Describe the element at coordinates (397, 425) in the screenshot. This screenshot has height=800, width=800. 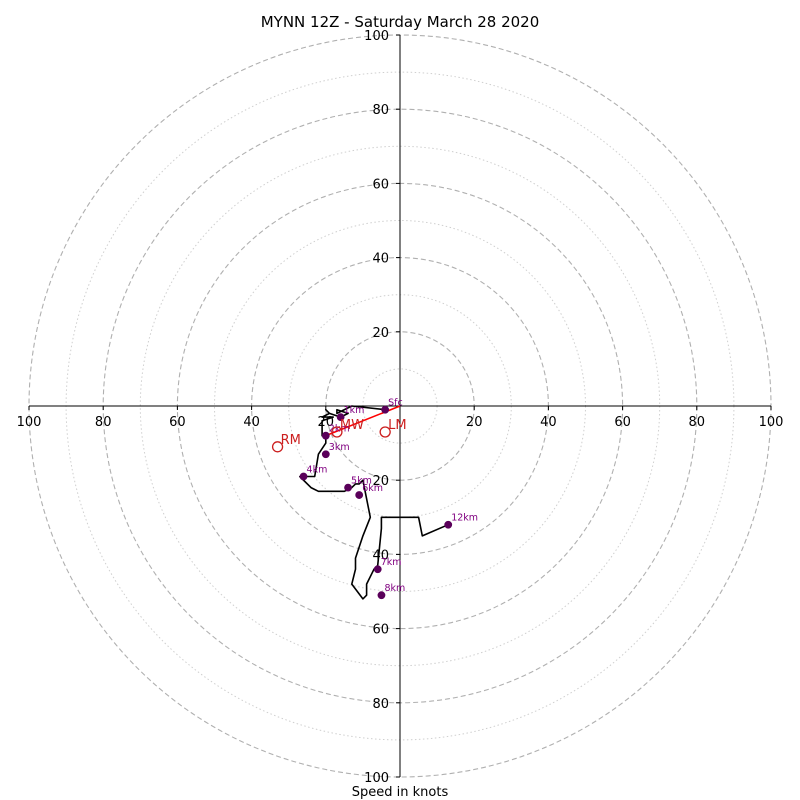
I see `storm-motion-label: LM` at that location.